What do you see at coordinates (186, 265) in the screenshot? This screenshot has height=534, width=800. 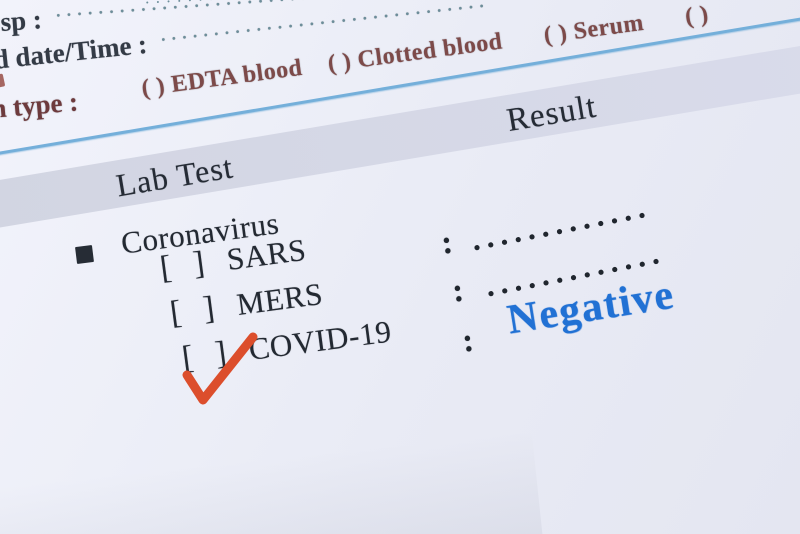 I see `sars-checkbox: [ ]` at bounding box center [186, 265].